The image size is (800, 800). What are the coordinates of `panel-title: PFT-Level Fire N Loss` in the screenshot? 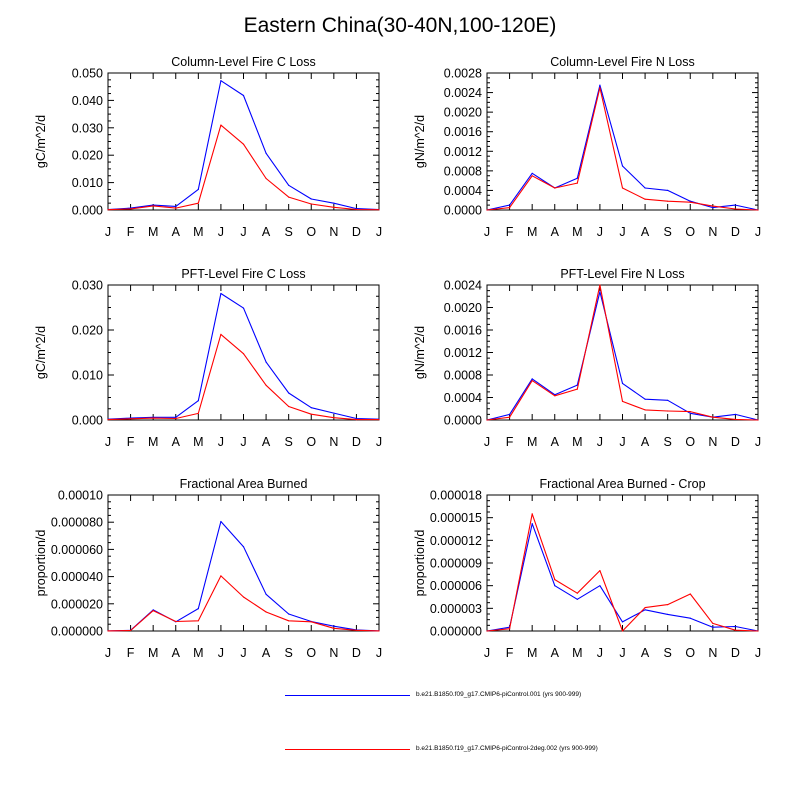 It's located at (622, 274).